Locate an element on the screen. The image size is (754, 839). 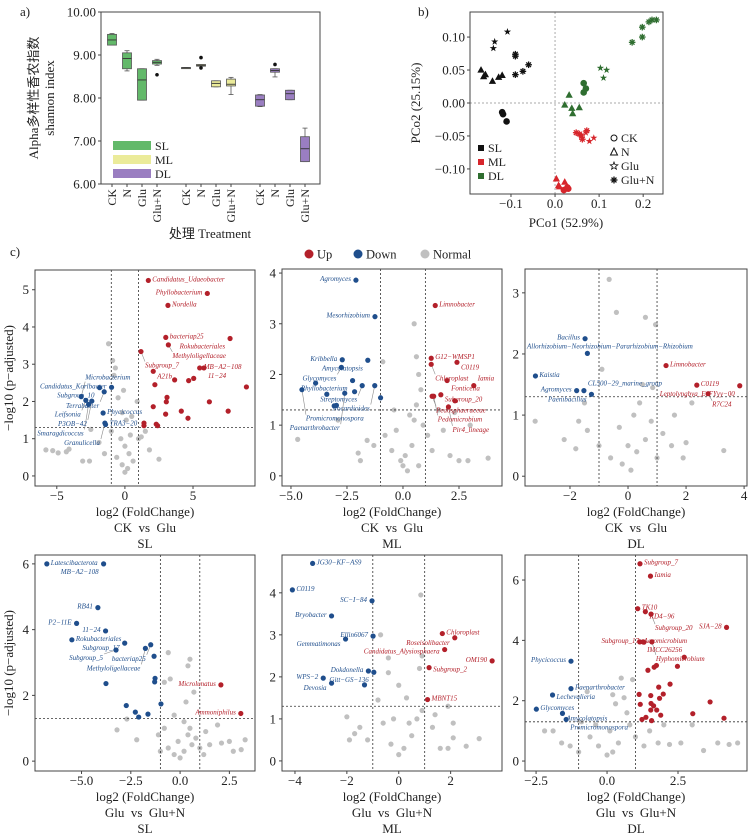
point-DL-Glu+N is located at coordinates (656, 20).